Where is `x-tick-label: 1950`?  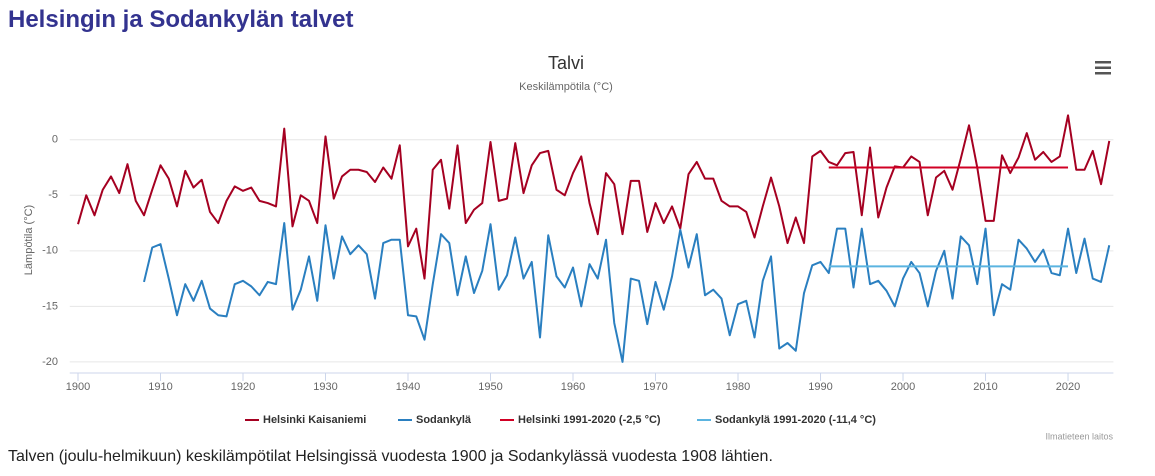 x-tick-label: 1950 is located at coordinates (490, 387).